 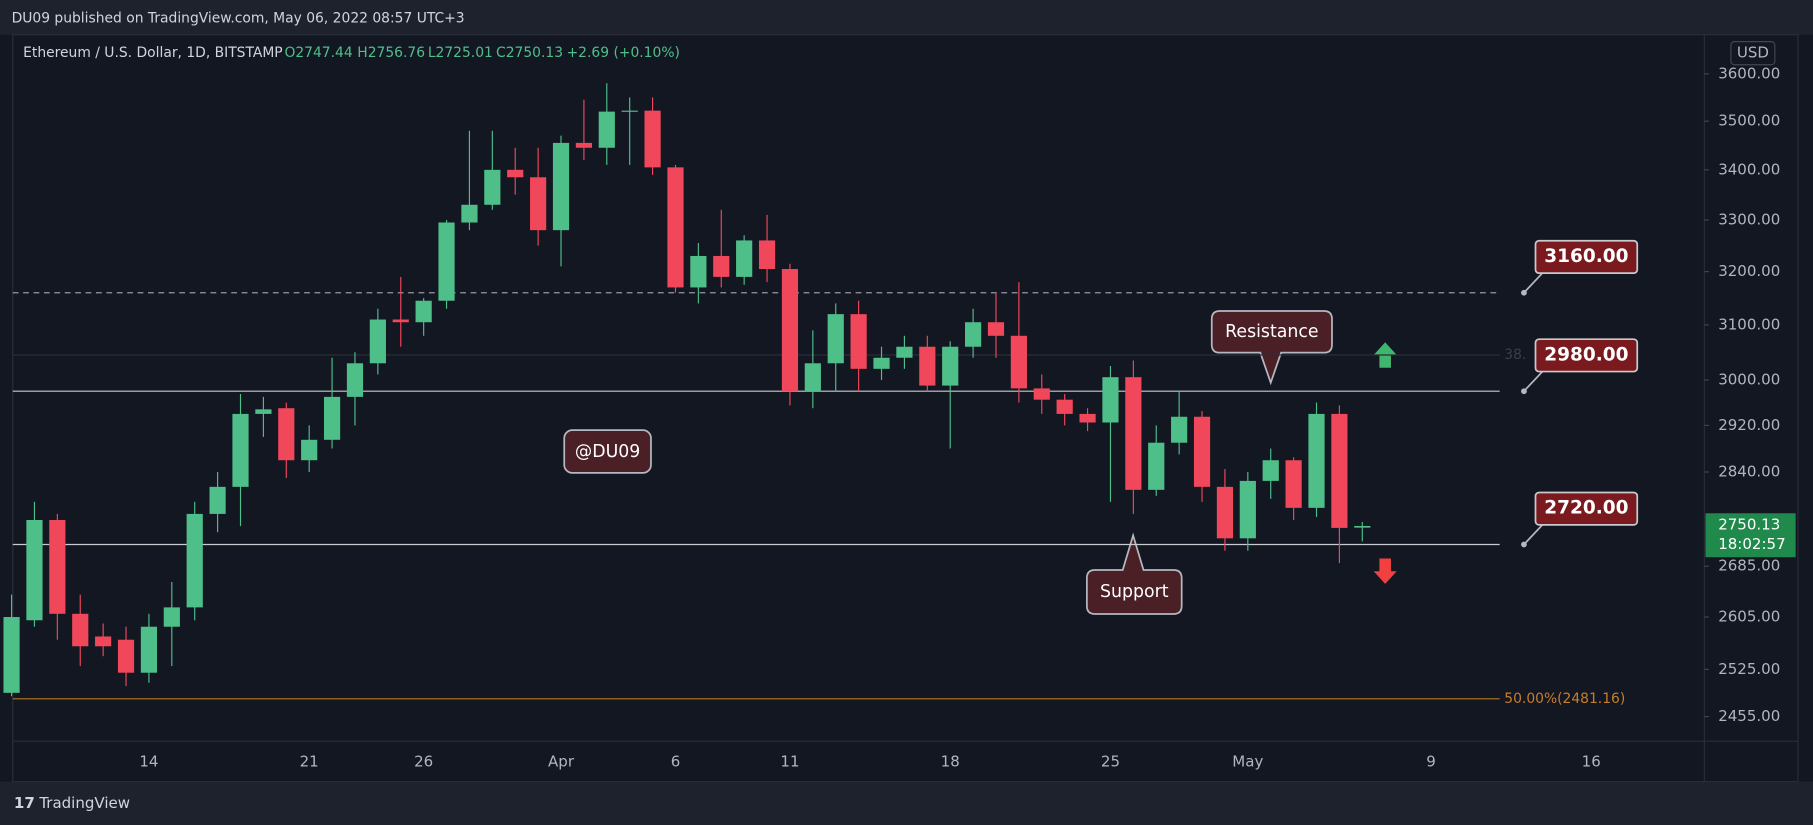 What do you see at coordinates (318, 53) in the screenshot?
I see `legend-open: O2747.44` at bounding box center [318, 53].